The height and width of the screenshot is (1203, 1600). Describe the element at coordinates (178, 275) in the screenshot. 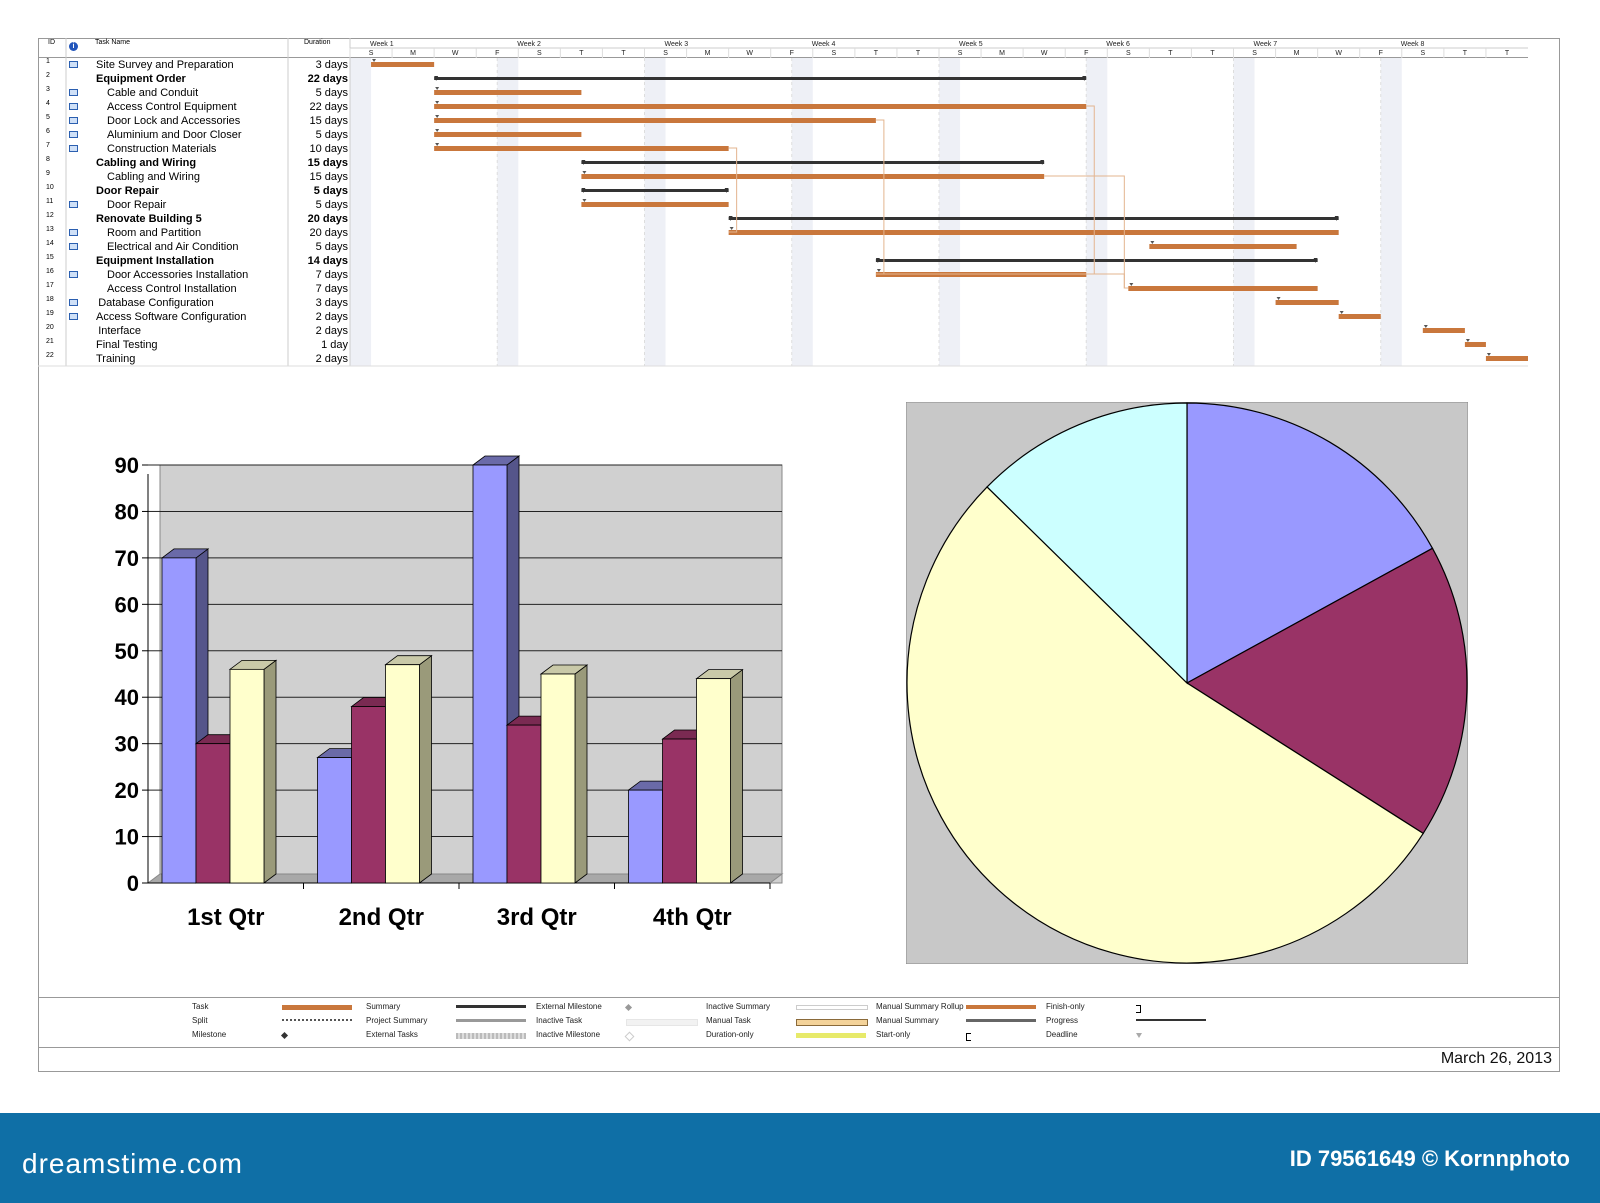

I see `task-name: Door Accessories Installation` at that location.